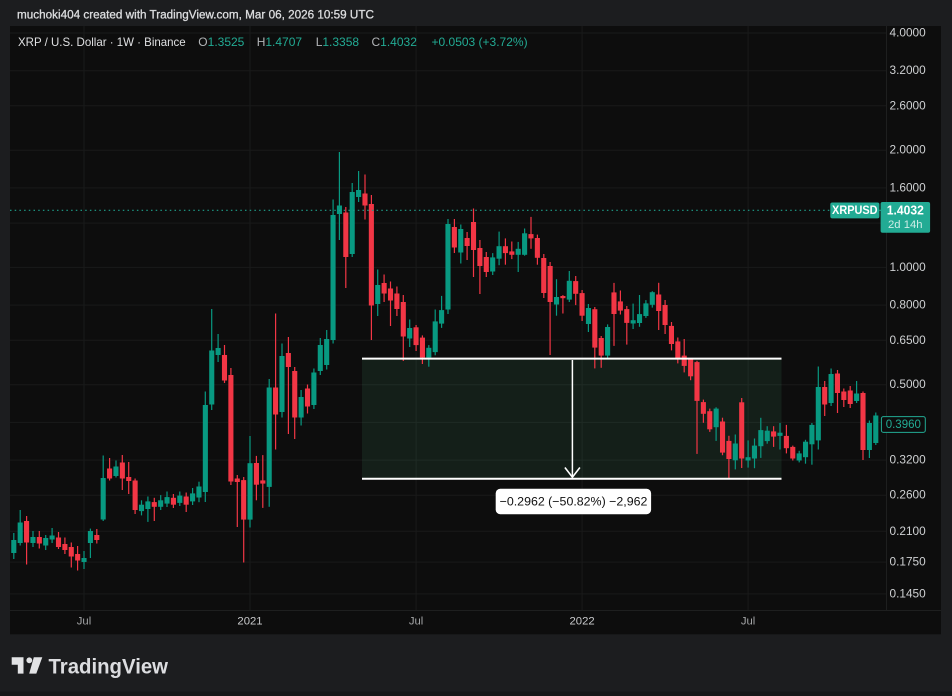 The width and height of the screenshot is (952, 696). What do you see at coordinates (249, 622) in the screenshot?
I see `svg-text: 2021` at bounding box center [249, 622].